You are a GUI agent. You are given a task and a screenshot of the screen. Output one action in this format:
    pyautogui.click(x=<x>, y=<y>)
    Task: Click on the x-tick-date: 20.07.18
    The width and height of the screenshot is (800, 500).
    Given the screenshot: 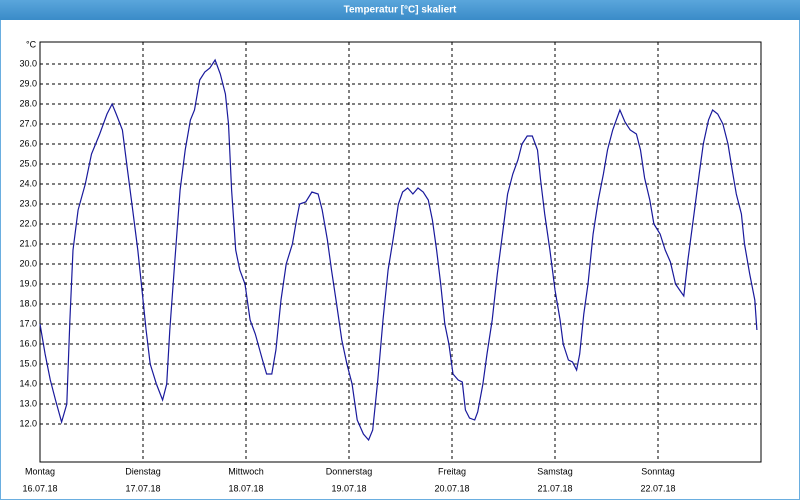 What is the action you would take?
    pyautogui.click(x=451, y=488)
    